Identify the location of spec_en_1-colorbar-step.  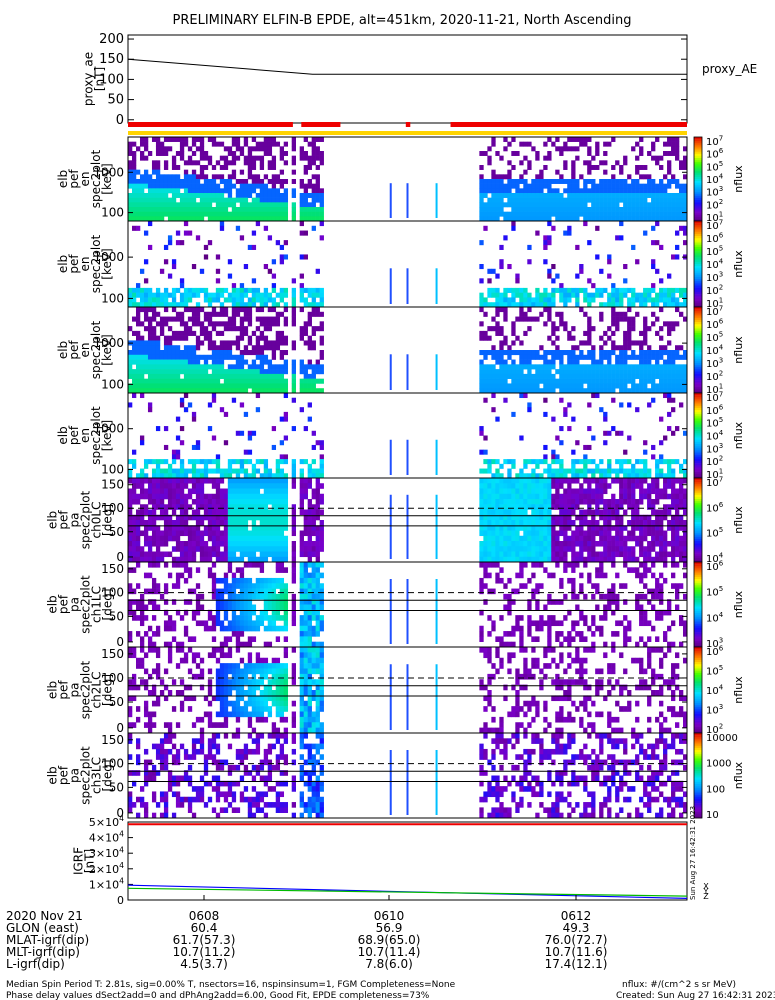
(698, 216).